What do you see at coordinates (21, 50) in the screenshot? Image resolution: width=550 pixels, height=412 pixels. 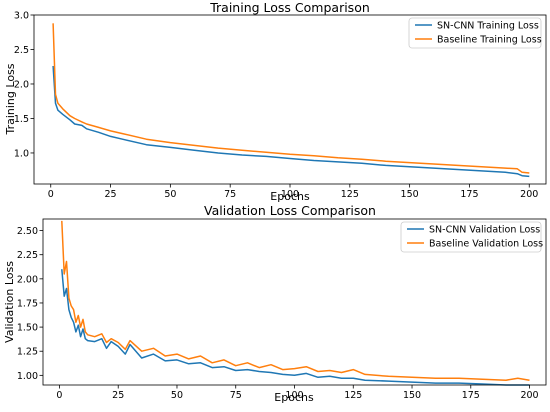 I see `y-tick-label: 2.5` at bounding box center [21, 50].